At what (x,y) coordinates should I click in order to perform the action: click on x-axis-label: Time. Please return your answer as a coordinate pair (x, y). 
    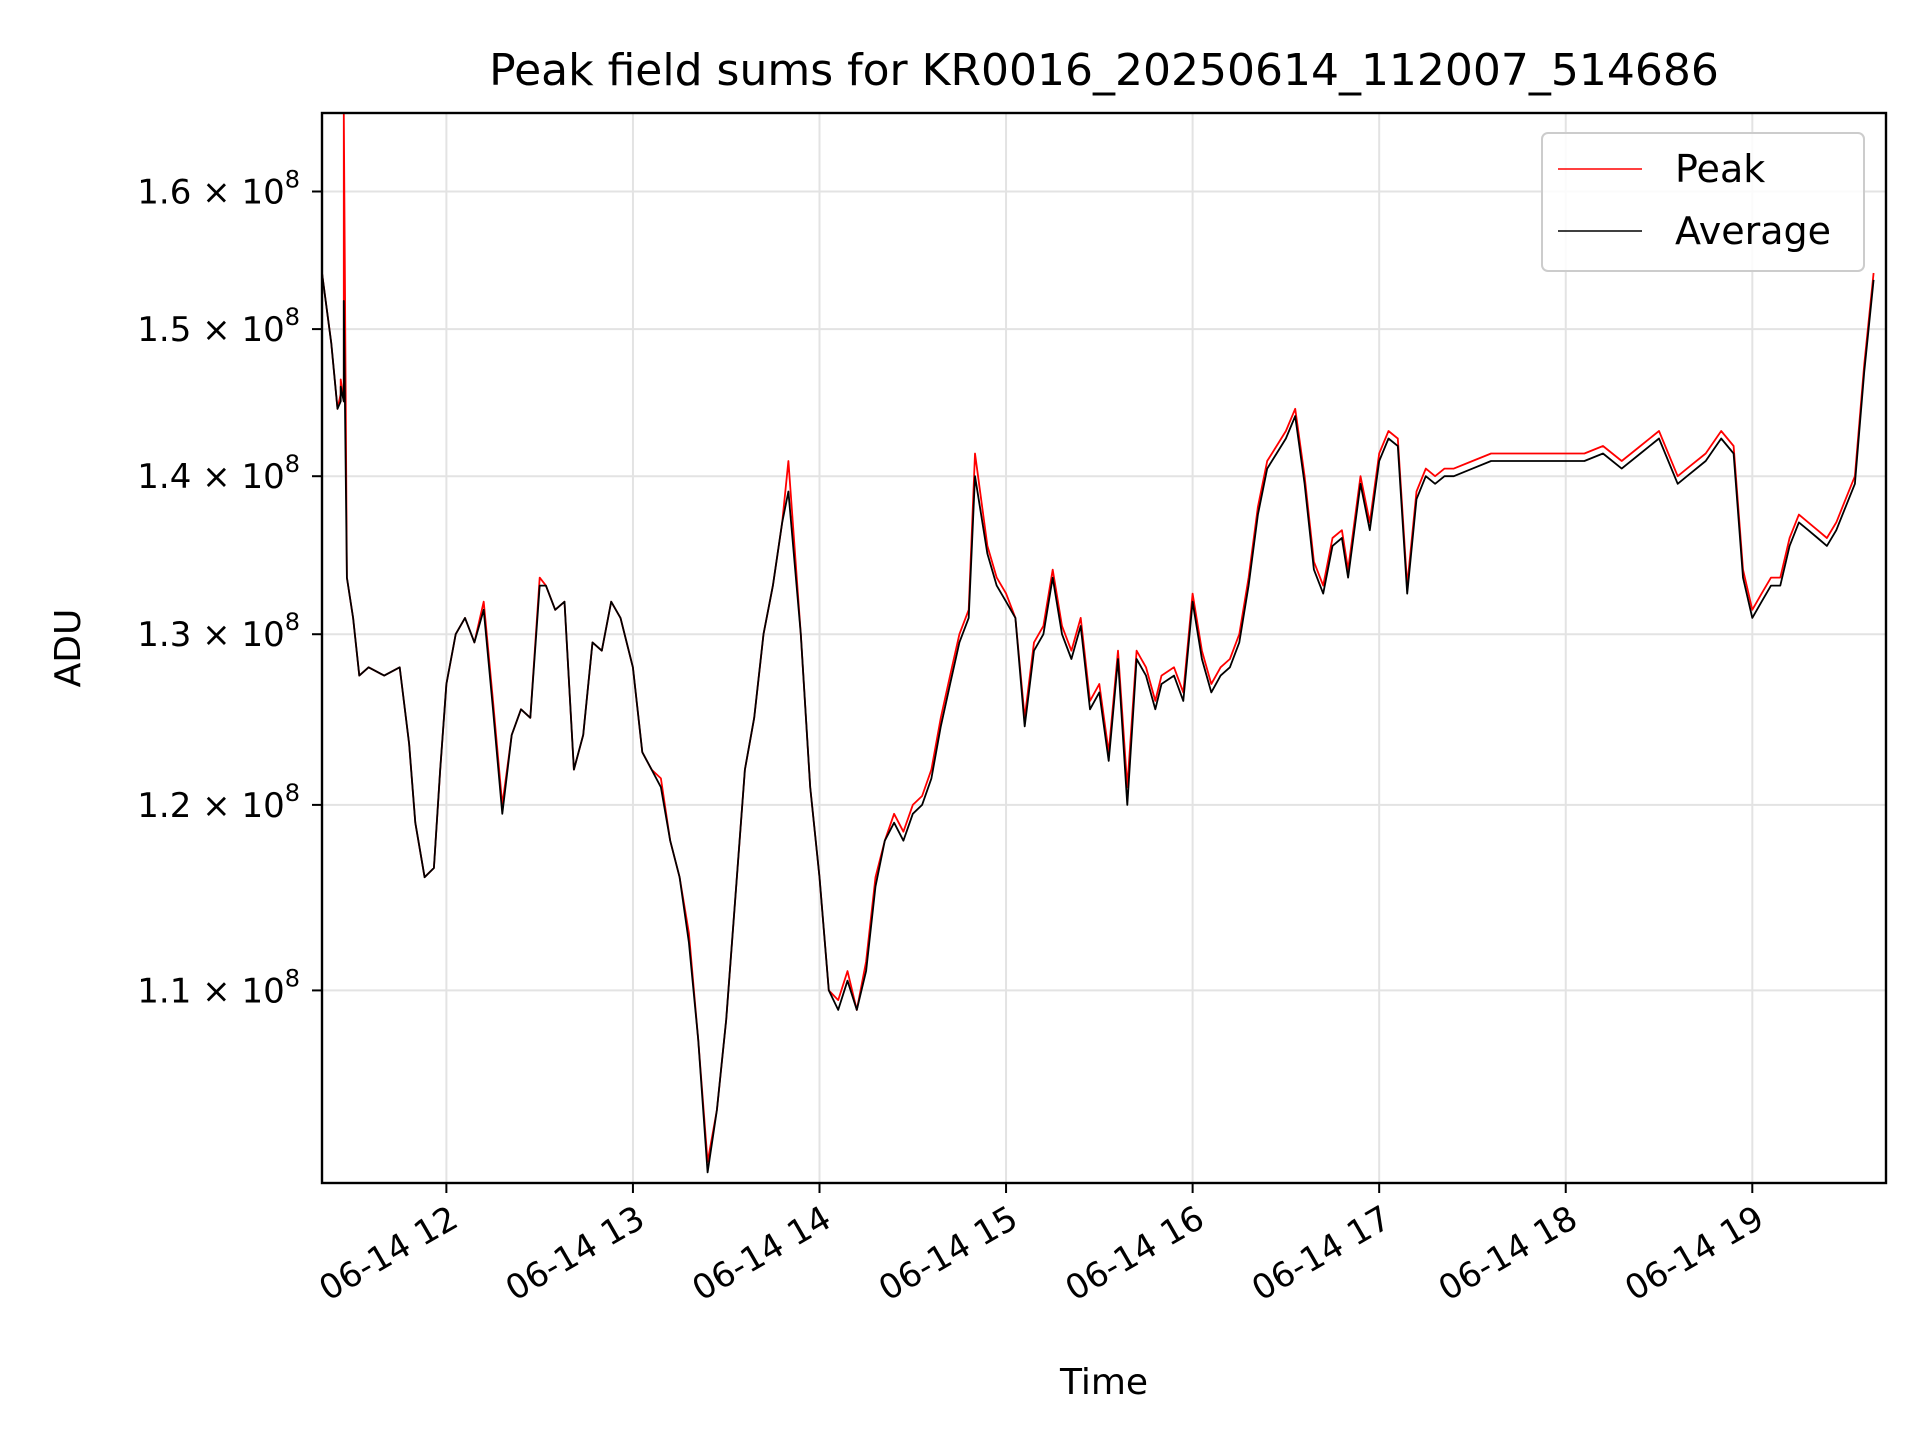
    Looking at the image, I should click on (1103, 1382).